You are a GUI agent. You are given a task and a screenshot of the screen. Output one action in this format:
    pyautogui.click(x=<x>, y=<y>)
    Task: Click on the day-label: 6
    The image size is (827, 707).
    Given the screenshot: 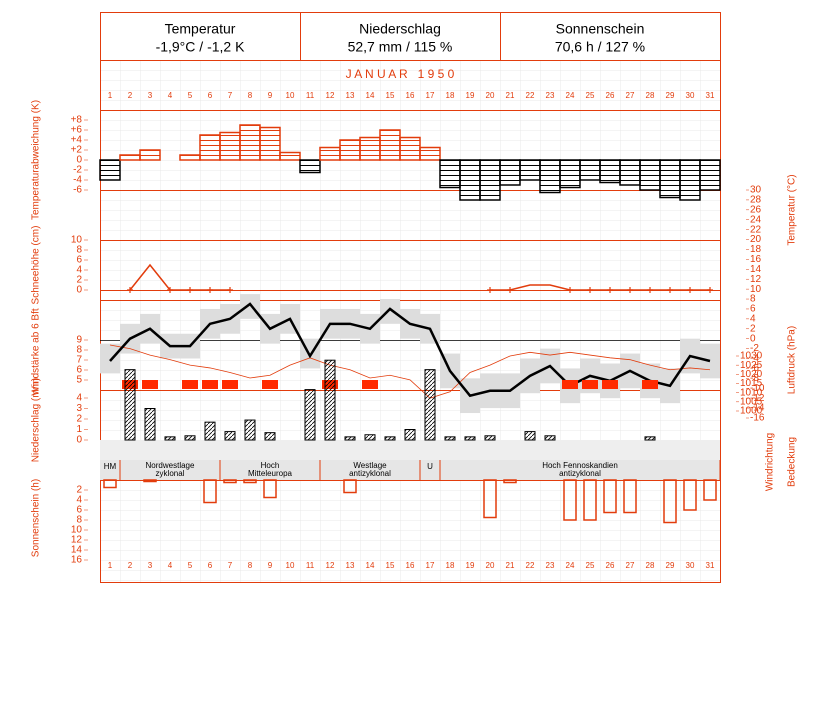 What is the action you would take?
    pyautogui.click(x=210, y=565)
    